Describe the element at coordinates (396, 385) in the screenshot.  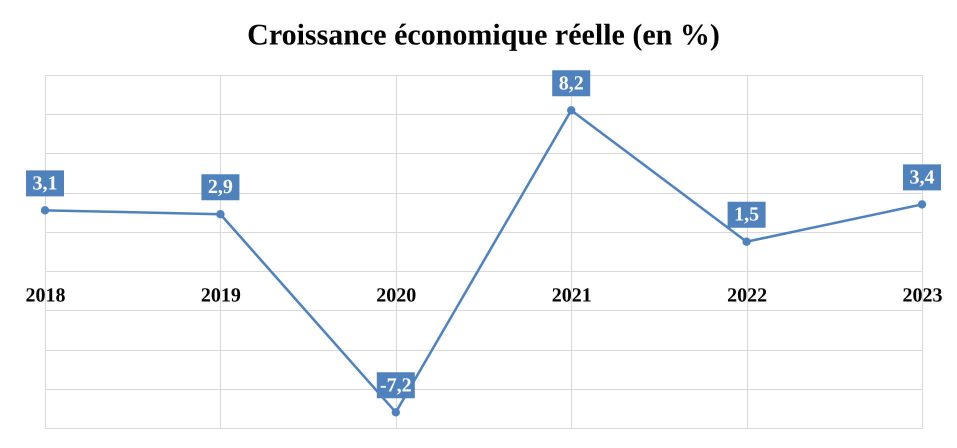
I see `data-label: -7,2` at that location.